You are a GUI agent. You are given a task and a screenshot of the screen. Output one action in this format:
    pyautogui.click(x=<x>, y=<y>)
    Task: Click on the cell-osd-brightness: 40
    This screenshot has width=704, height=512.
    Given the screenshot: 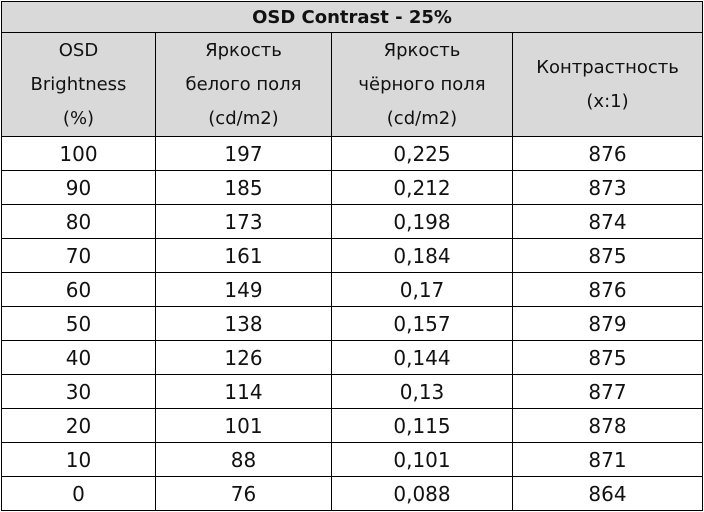 What is the action you would take?
    pyautogui.click(x=78, y=357)
    